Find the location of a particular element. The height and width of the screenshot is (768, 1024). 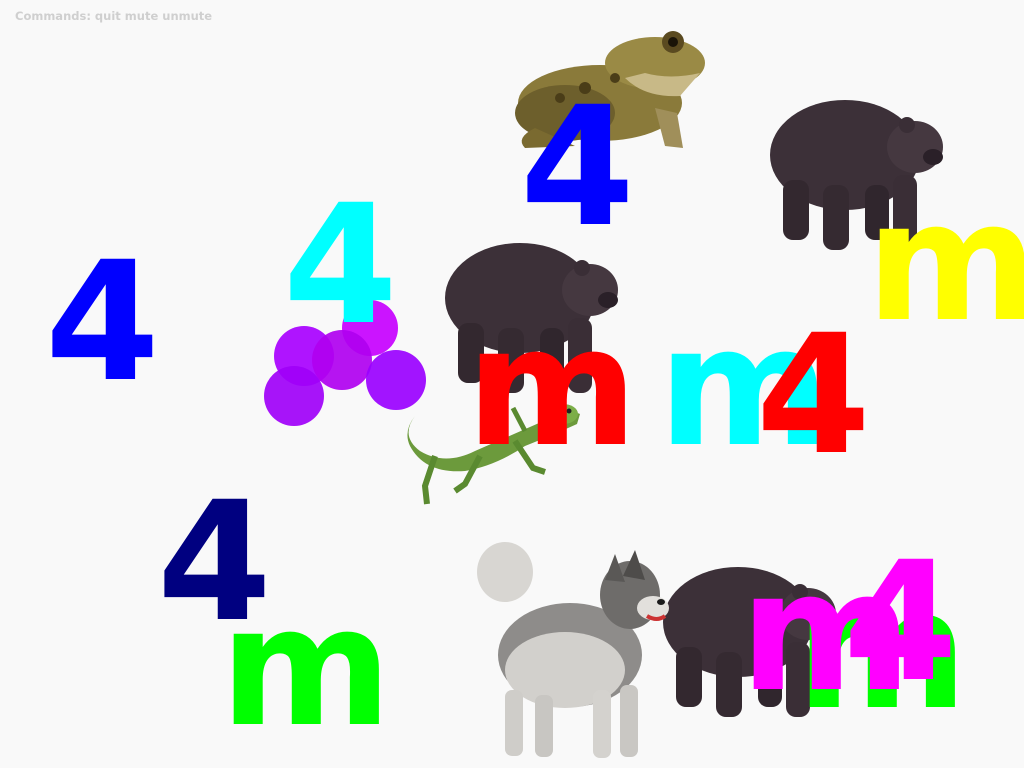

letter-4-red: 4 is located at coordinates (813, 395).